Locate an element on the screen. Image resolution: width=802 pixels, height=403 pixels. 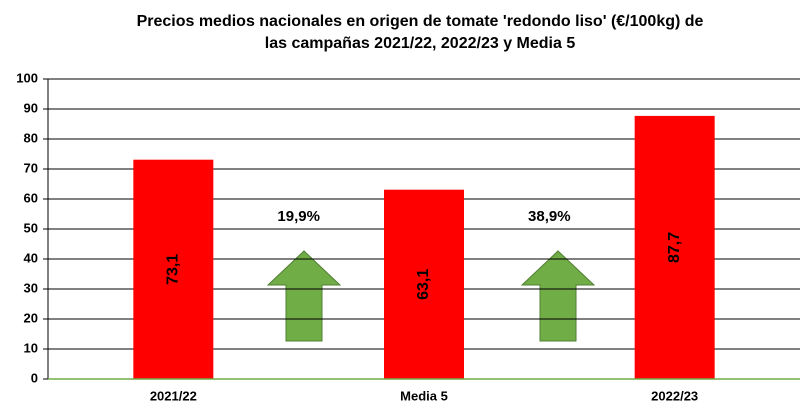
y-tick-label: 70 is located at coordinates (31, 167).